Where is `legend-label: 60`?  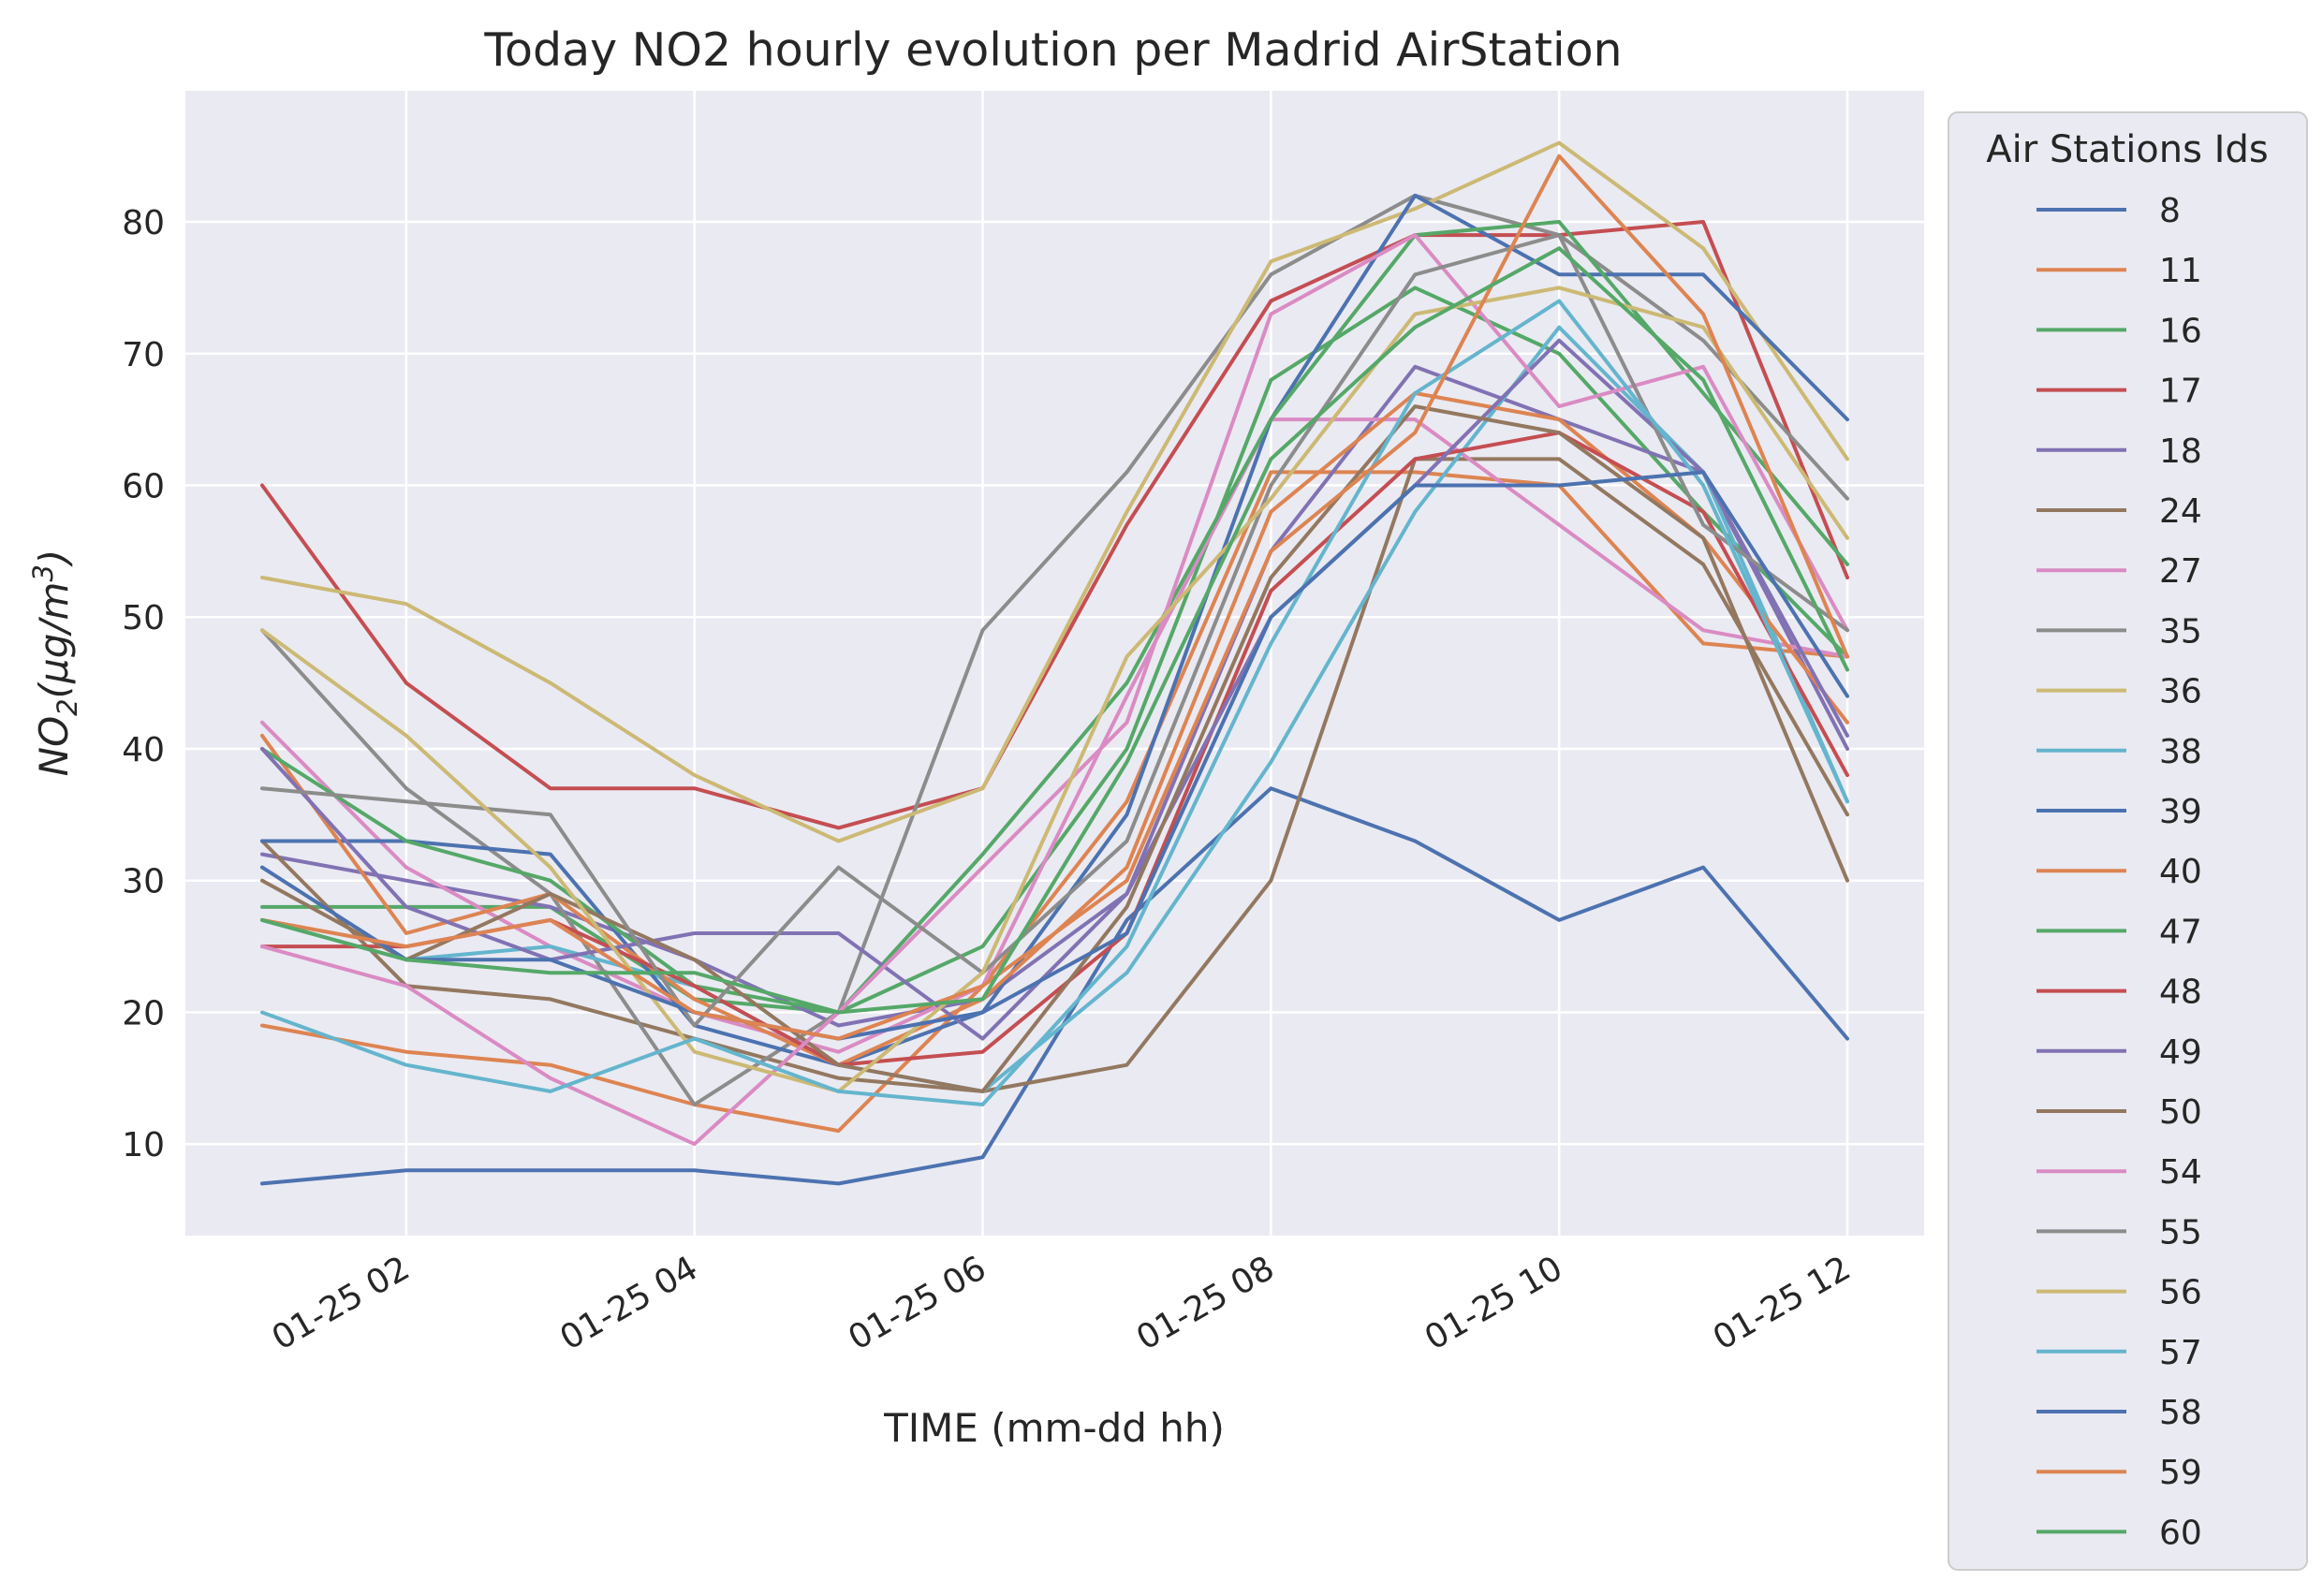
legend-label: 60 is located at coordinates (2180, 1533).